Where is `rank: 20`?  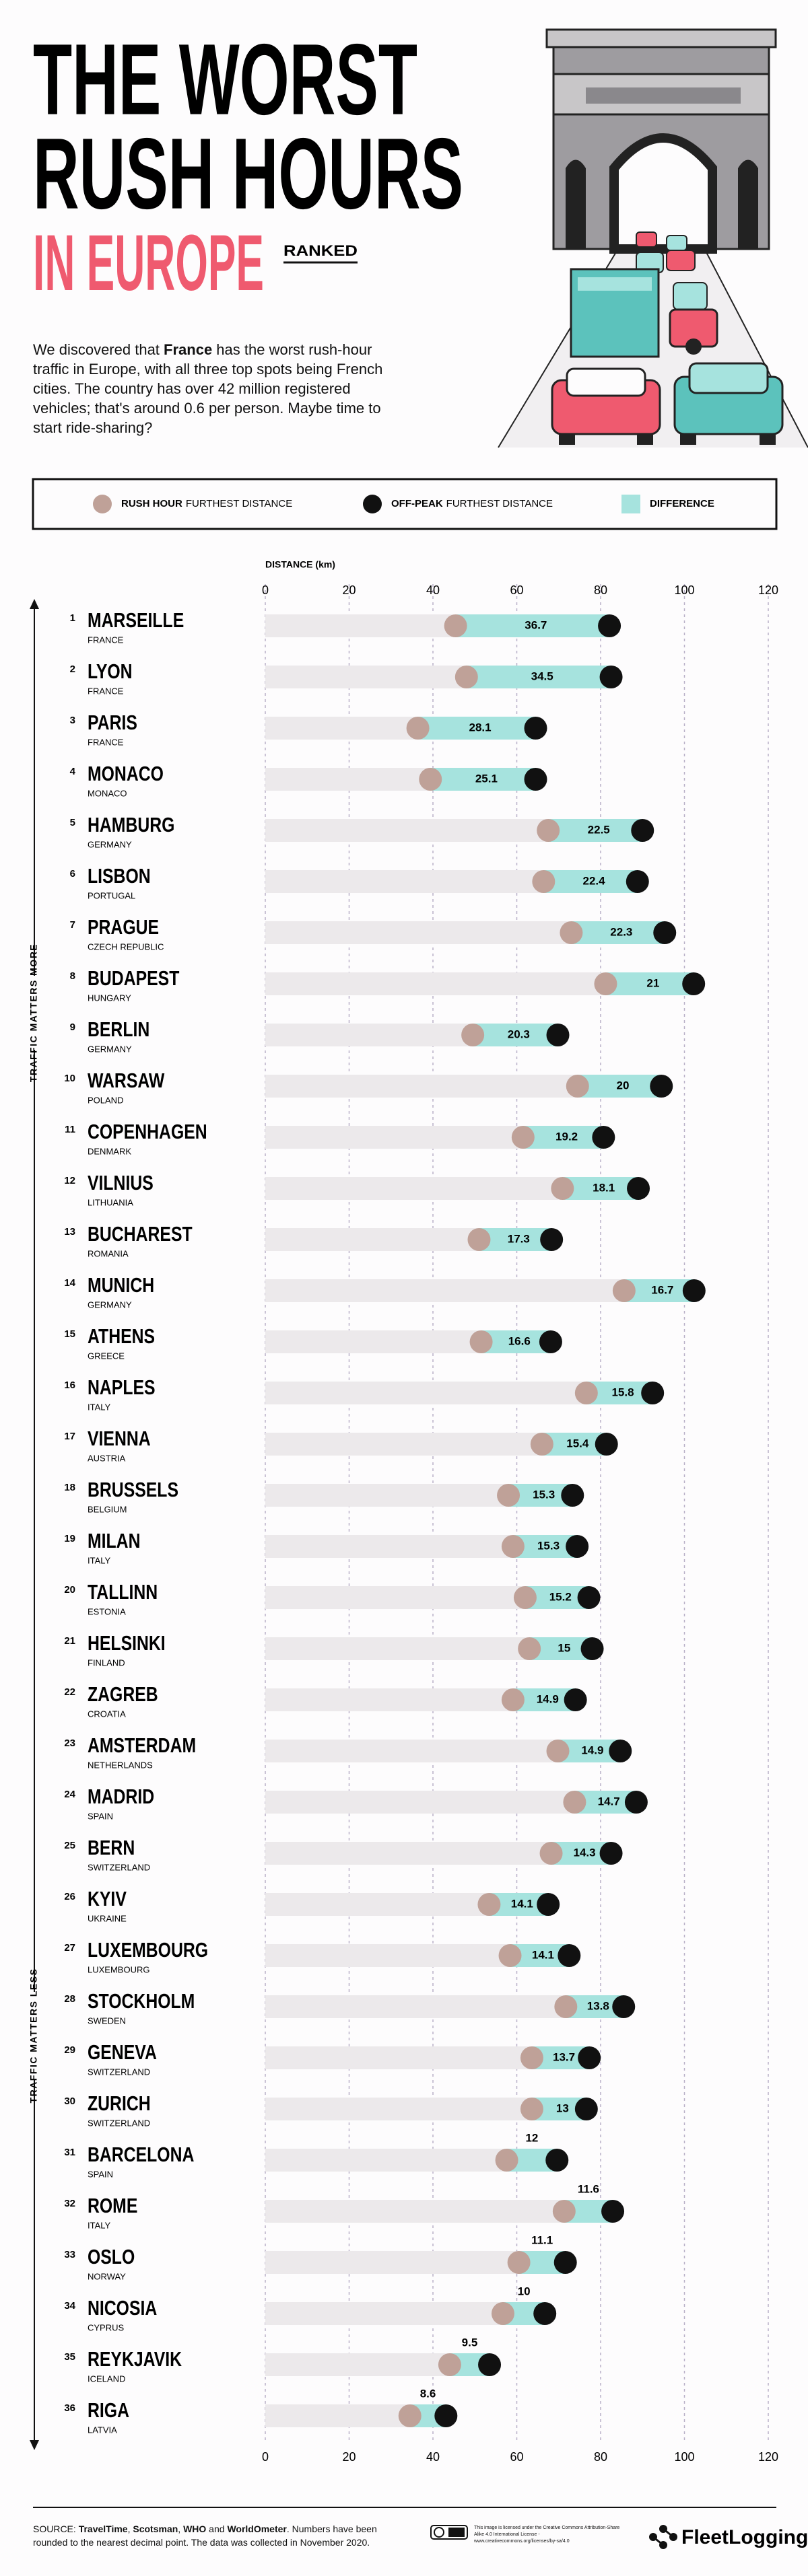 rank: 20 is located at coordinates (69, 1590).